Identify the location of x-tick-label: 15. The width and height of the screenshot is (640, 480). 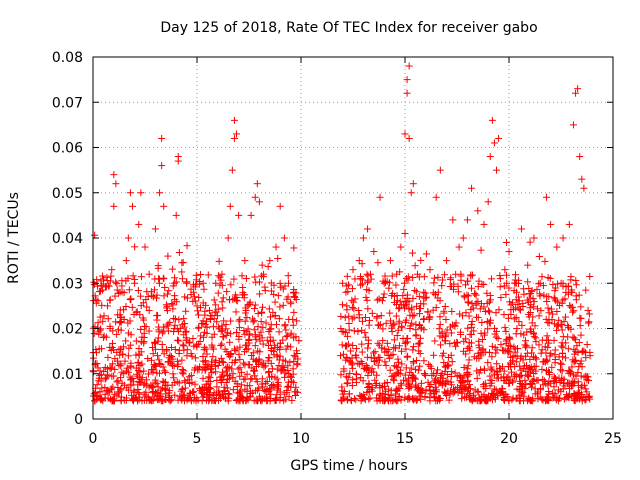
(405, 439).